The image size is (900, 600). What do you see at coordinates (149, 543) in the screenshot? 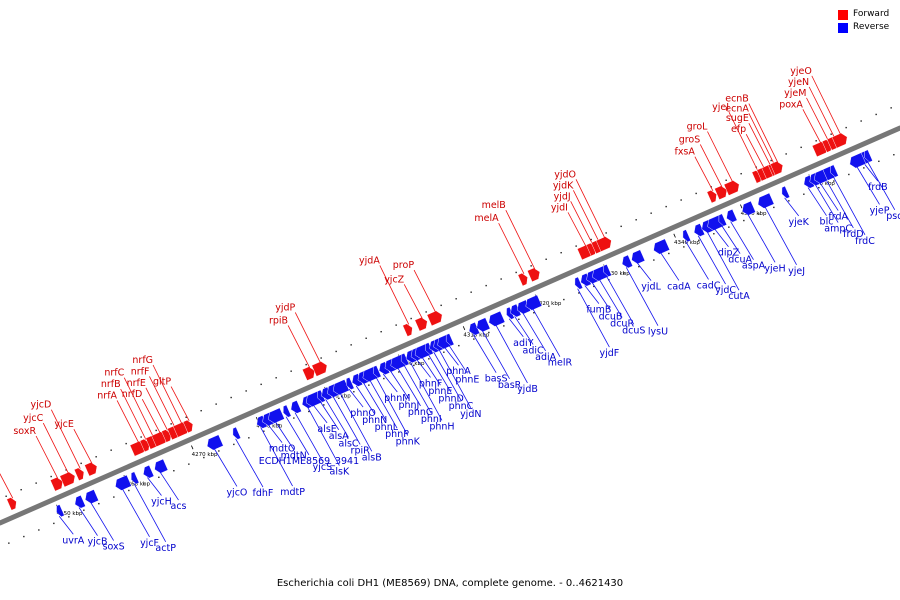
I see `reverse-gene-label: yjcF` at bounding box center [149, 543].